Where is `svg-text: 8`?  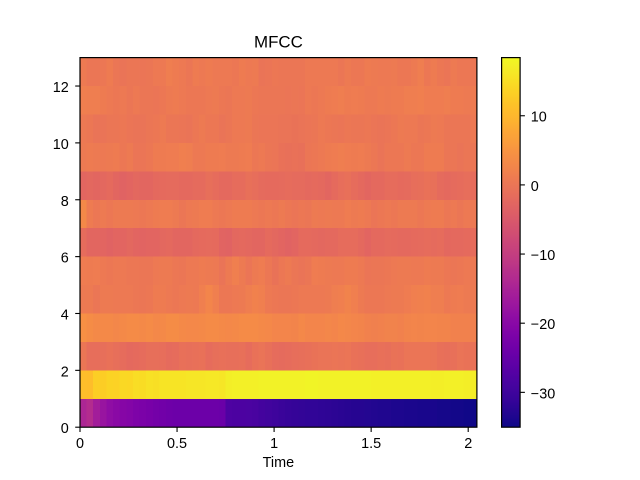
svg-text: 8 is located at coordinates (65, 202).